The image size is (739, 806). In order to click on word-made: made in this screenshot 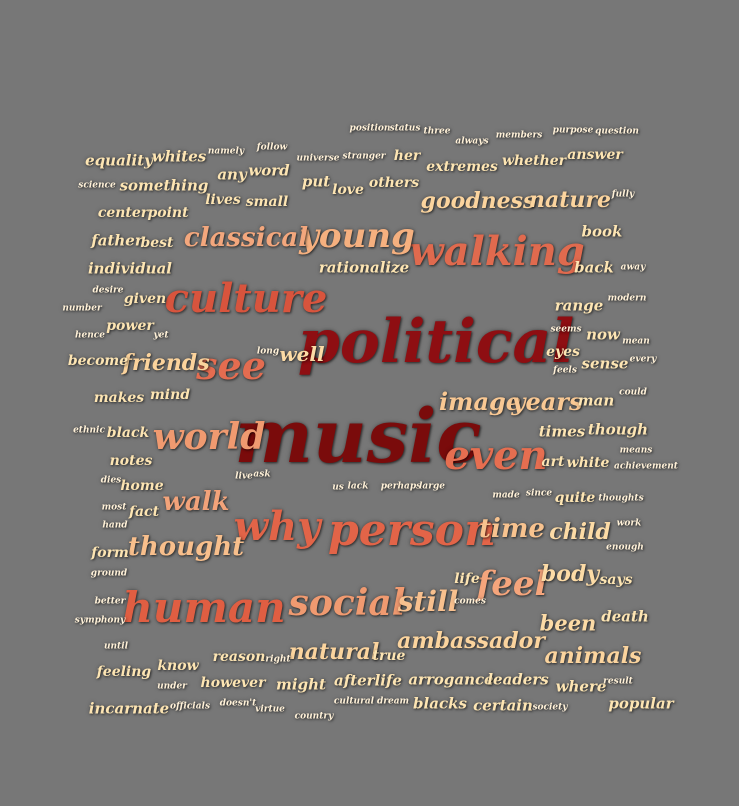, I will do `click(506, 495)`.